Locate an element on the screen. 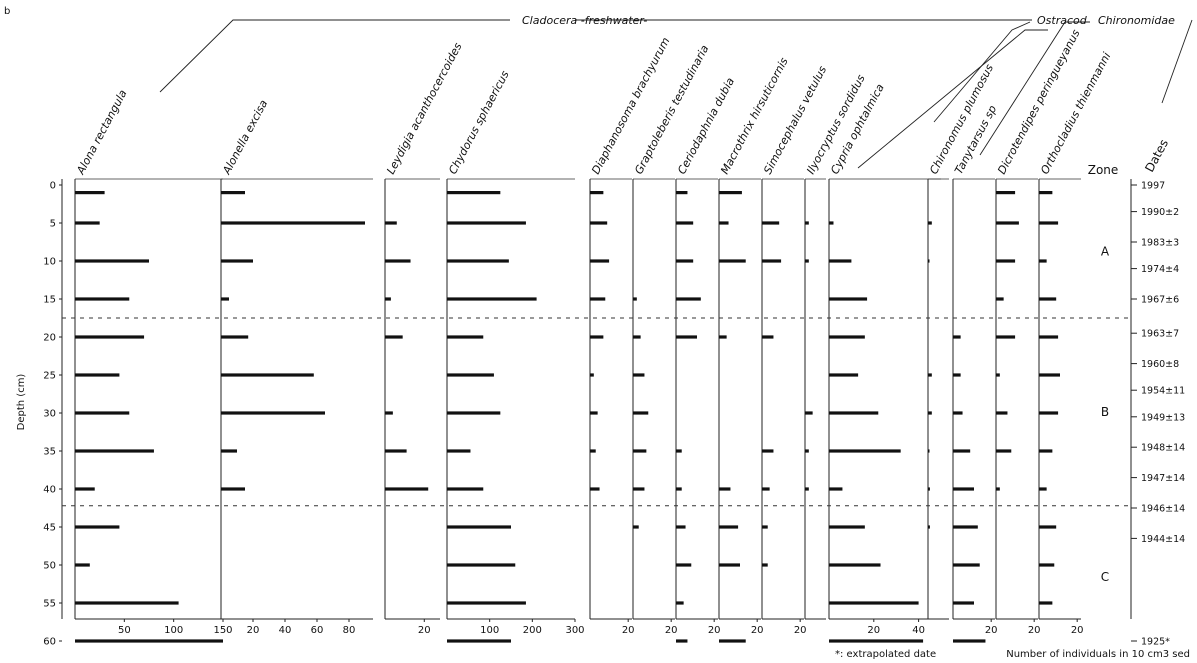 The height and width of the screenshot is (663, 1197). x-tick-label: 80 is located at coordinates (349, 630).